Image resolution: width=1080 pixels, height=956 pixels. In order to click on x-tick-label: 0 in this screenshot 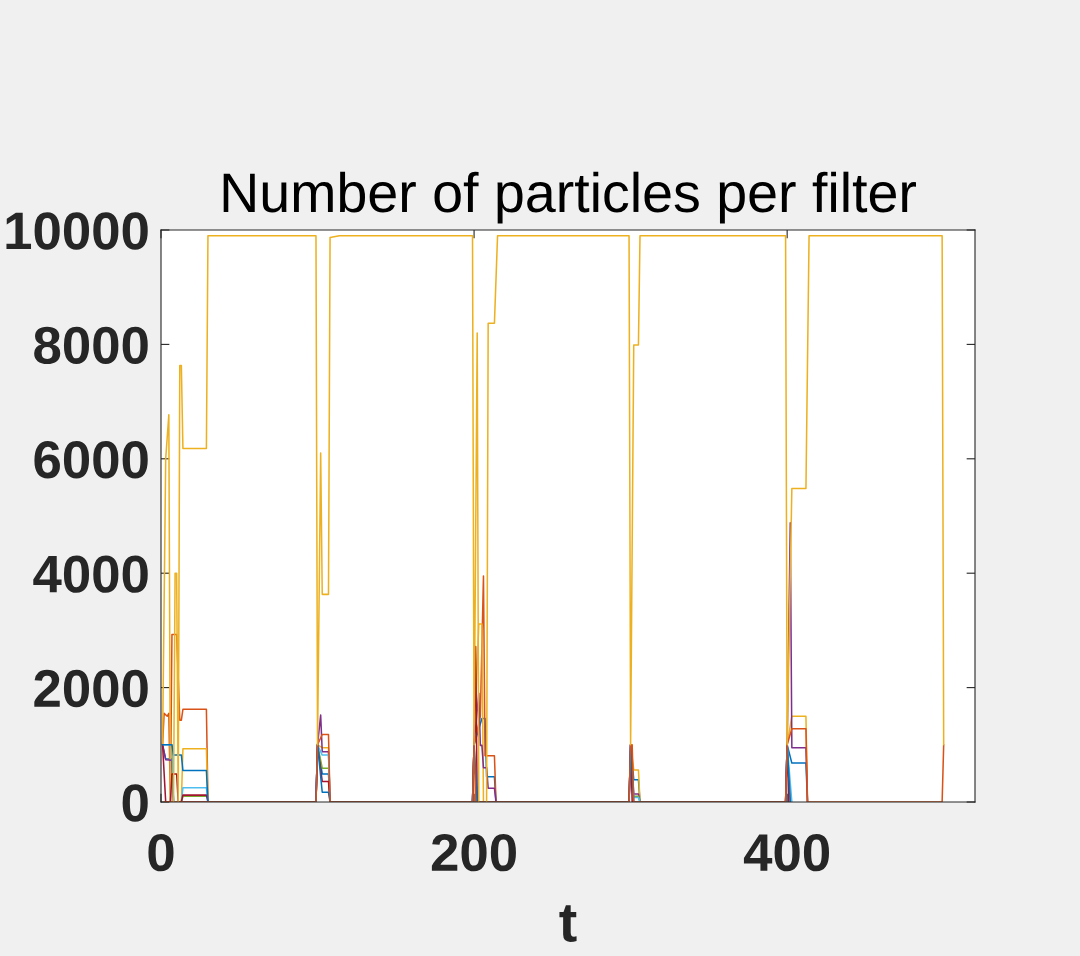, I will do `click(161, 852)`.